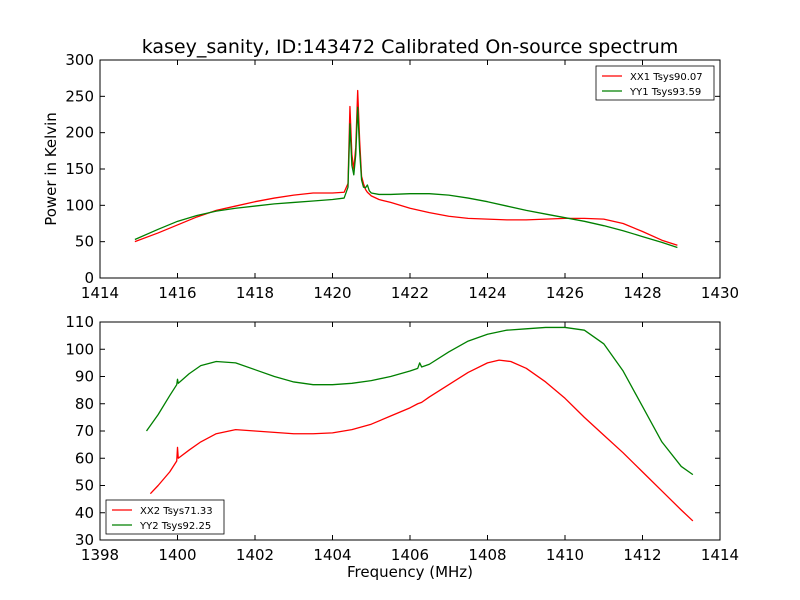  What do you see at coordinates (89, 278) in the screenshot?
I see `top-chart-y-tick-label: 0` at bounding box center [89, 278].